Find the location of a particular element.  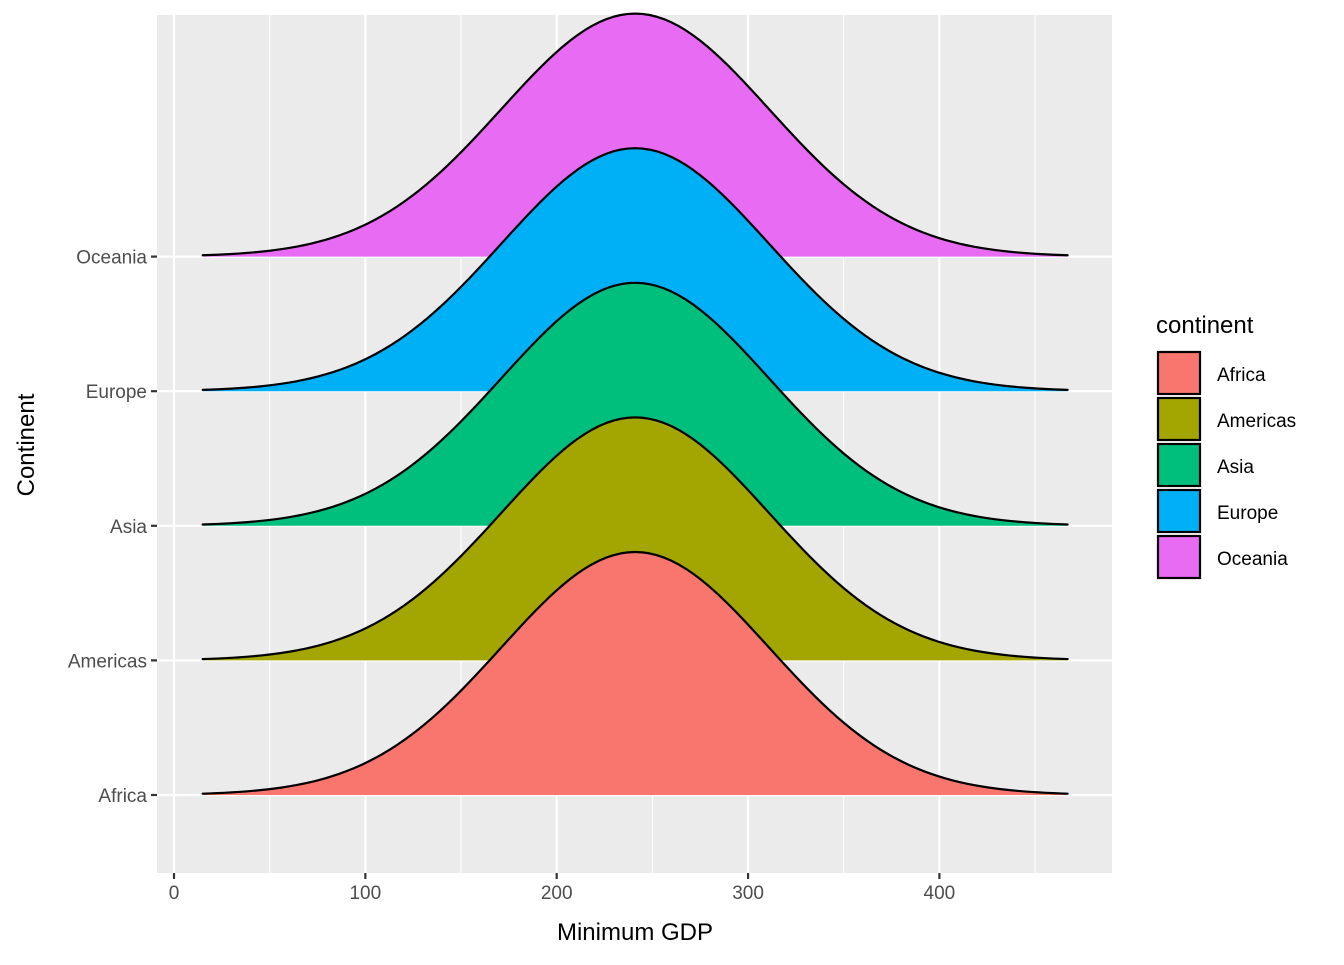

y-axis: Africa Americas Asia Europe Oceania is located at coordinates (112, 527).